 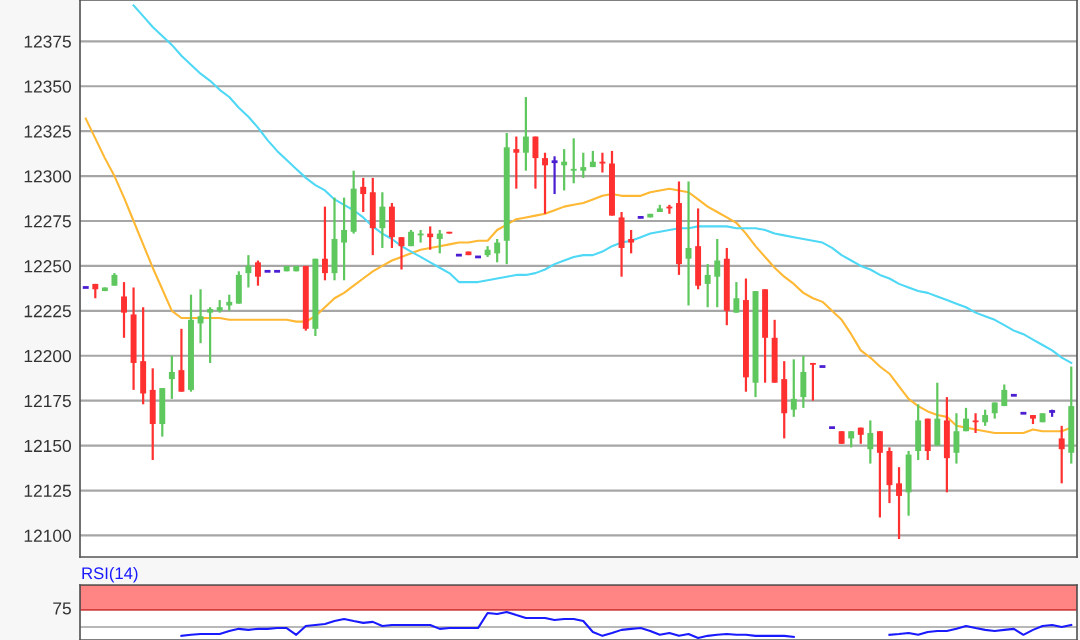 What do you see at coordinates (47, 176) in the screenshot?
I see `y-tick-label: 12300` at bounding box center [47, 176].